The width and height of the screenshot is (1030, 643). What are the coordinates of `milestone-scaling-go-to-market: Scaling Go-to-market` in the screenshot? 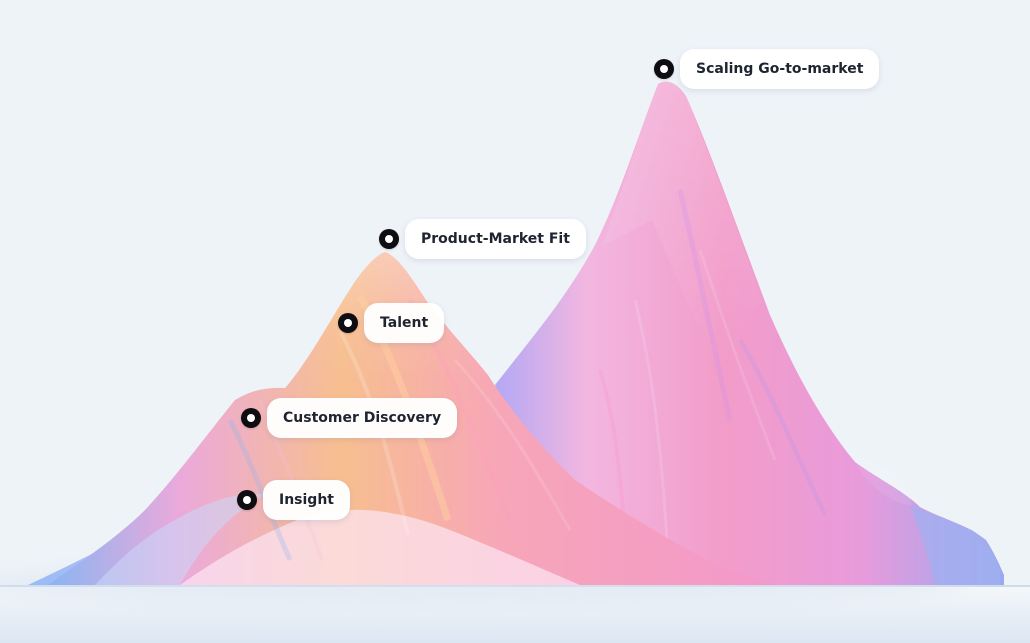 It's located at (767, 69).